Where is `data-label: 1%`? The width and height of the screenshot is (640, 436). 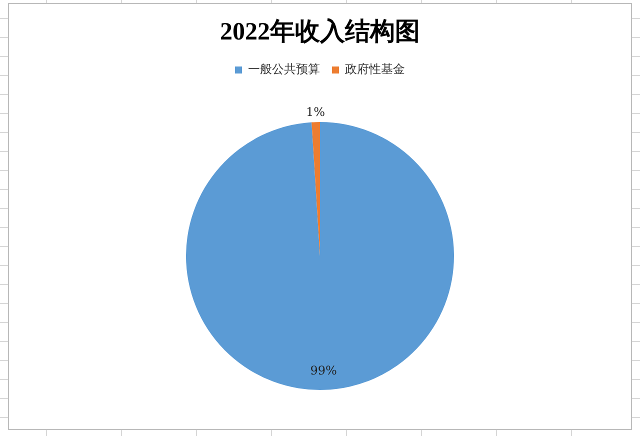
data-label: 1% is located at coordinates (316, 112).